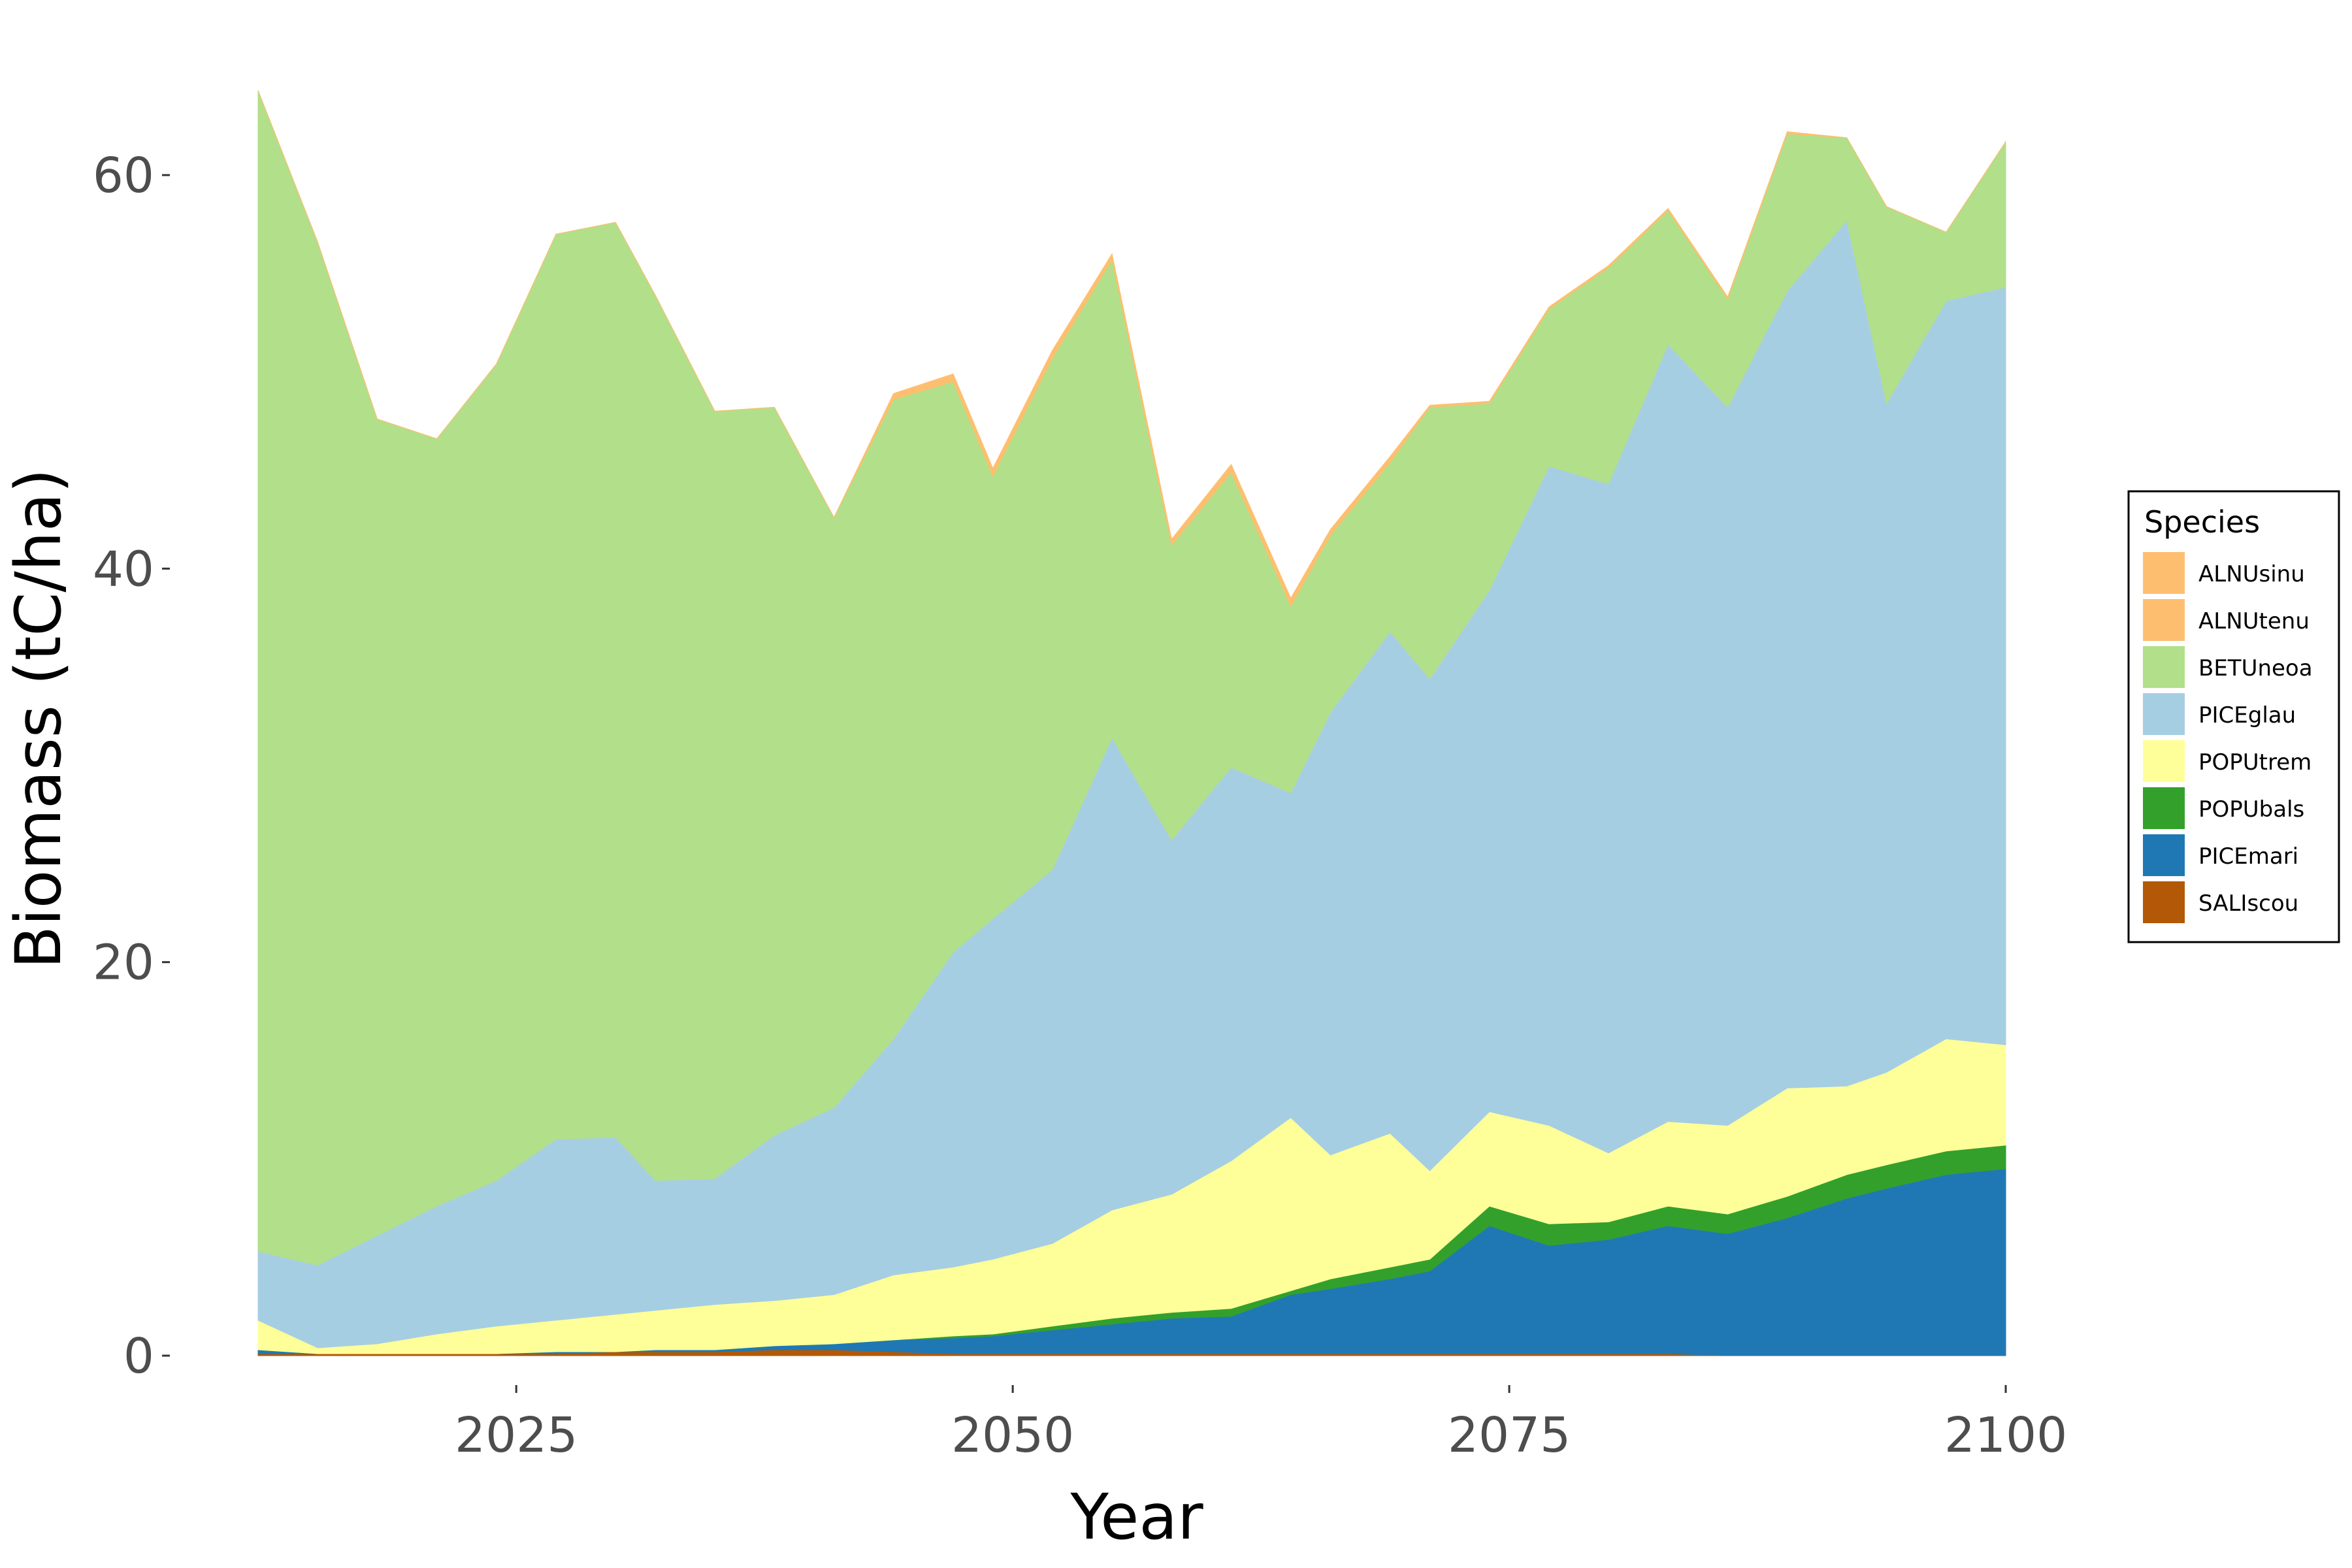  I want to click on x-axis-title: Year, so click(1136, 1517).